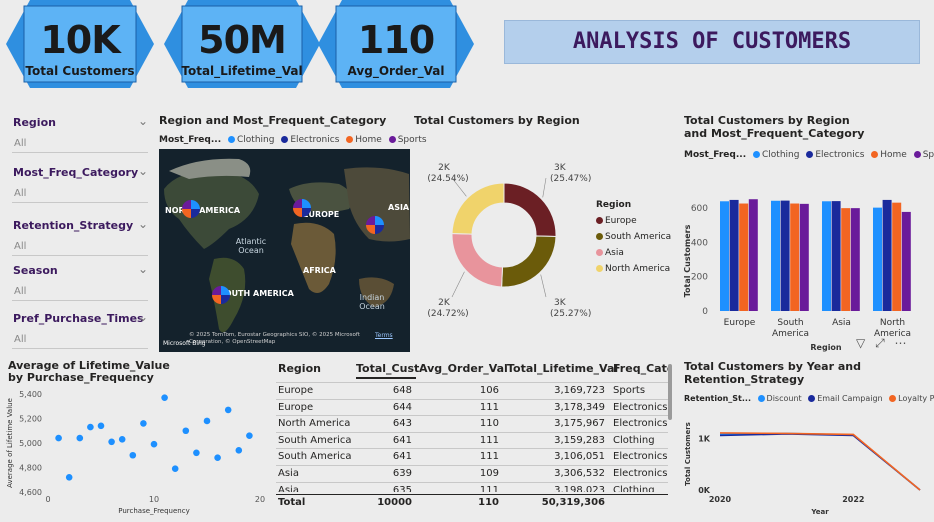  What do you see at coordinates (846, 259) in the screenshot?
I see `bar-home-asia` at bounding box center [846, 259].